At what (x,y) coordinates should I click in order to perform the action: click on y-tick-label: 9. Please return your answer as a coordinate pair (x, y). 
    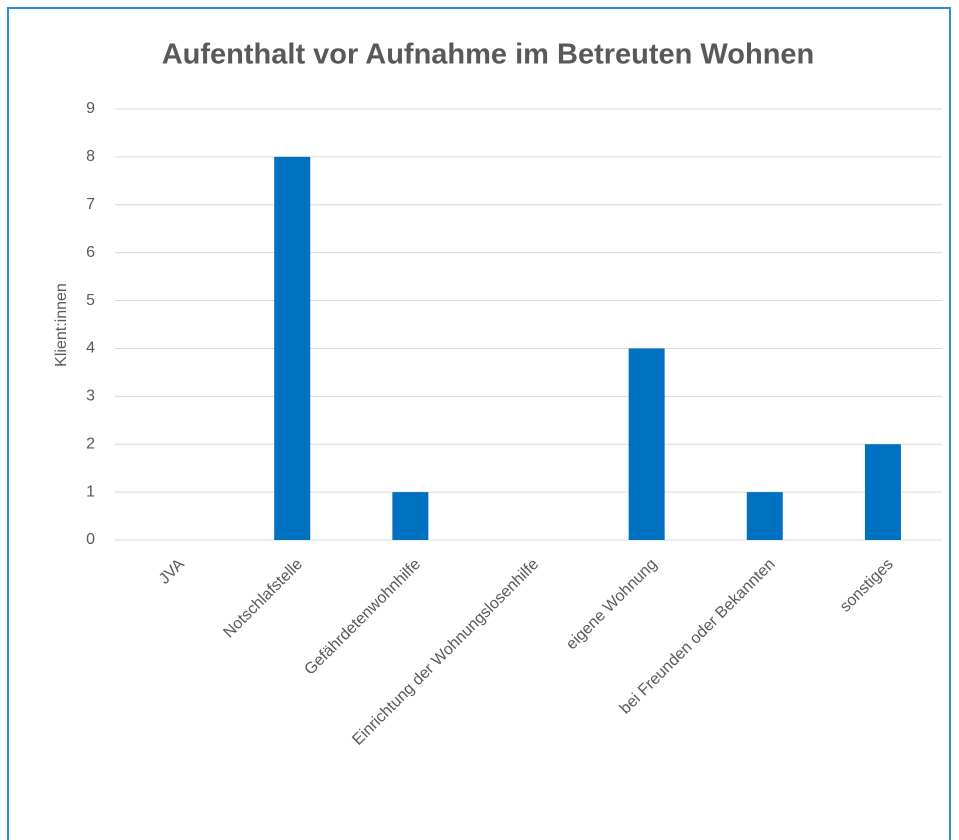
    Looking at the image, I should click on (90, 108).